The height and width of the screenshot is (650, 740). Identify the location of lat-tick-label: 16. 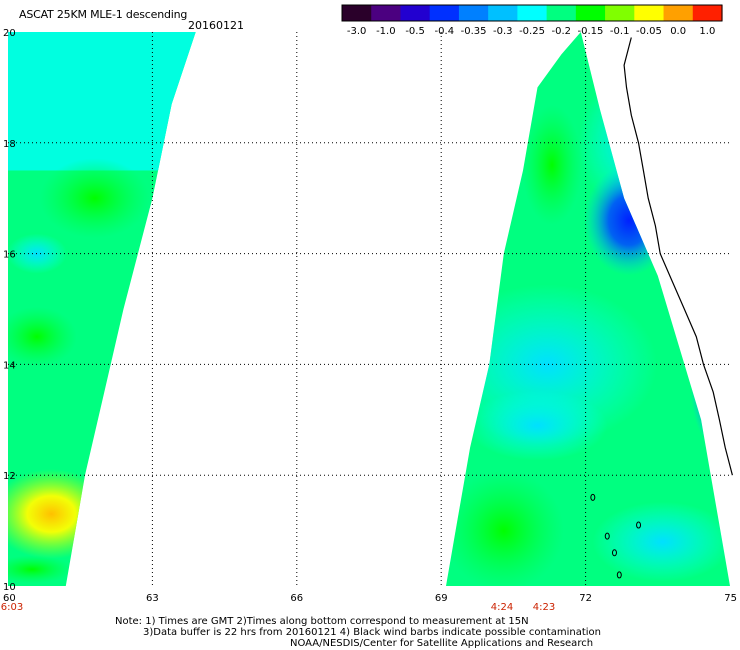
(9, 255).